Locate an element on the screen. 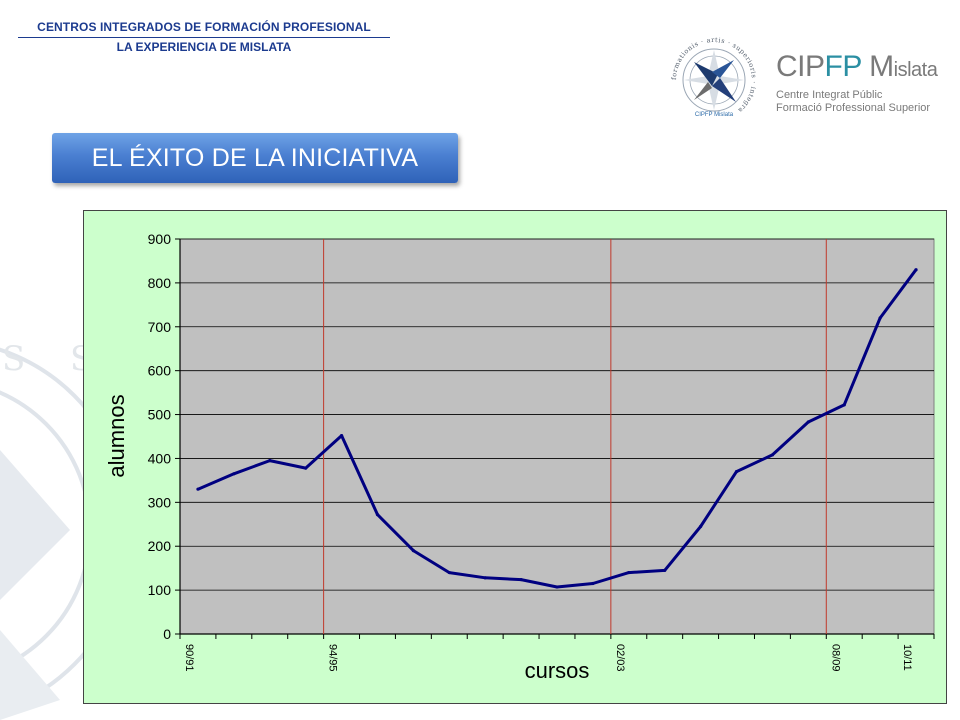  y-tick-label: 200 is located at coordinates (160, 546).